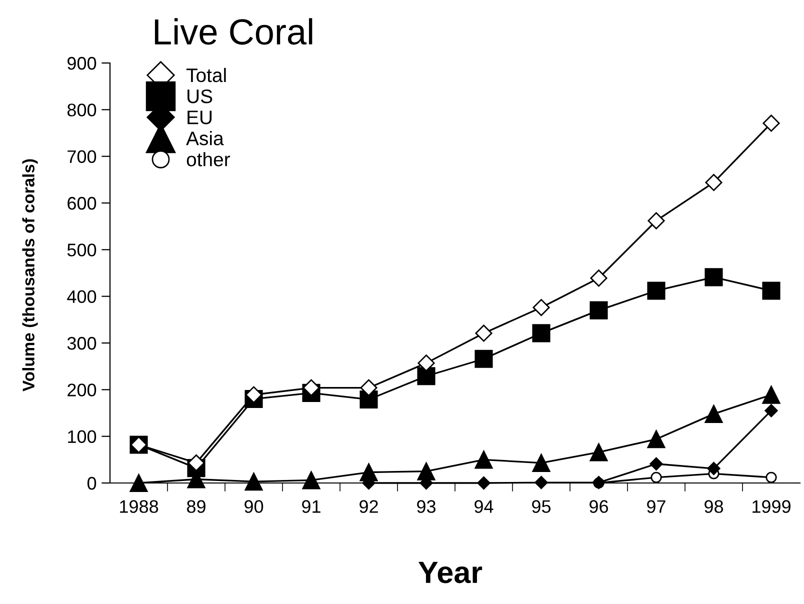  I want to click on legend-label: Total, so click(206, 75).